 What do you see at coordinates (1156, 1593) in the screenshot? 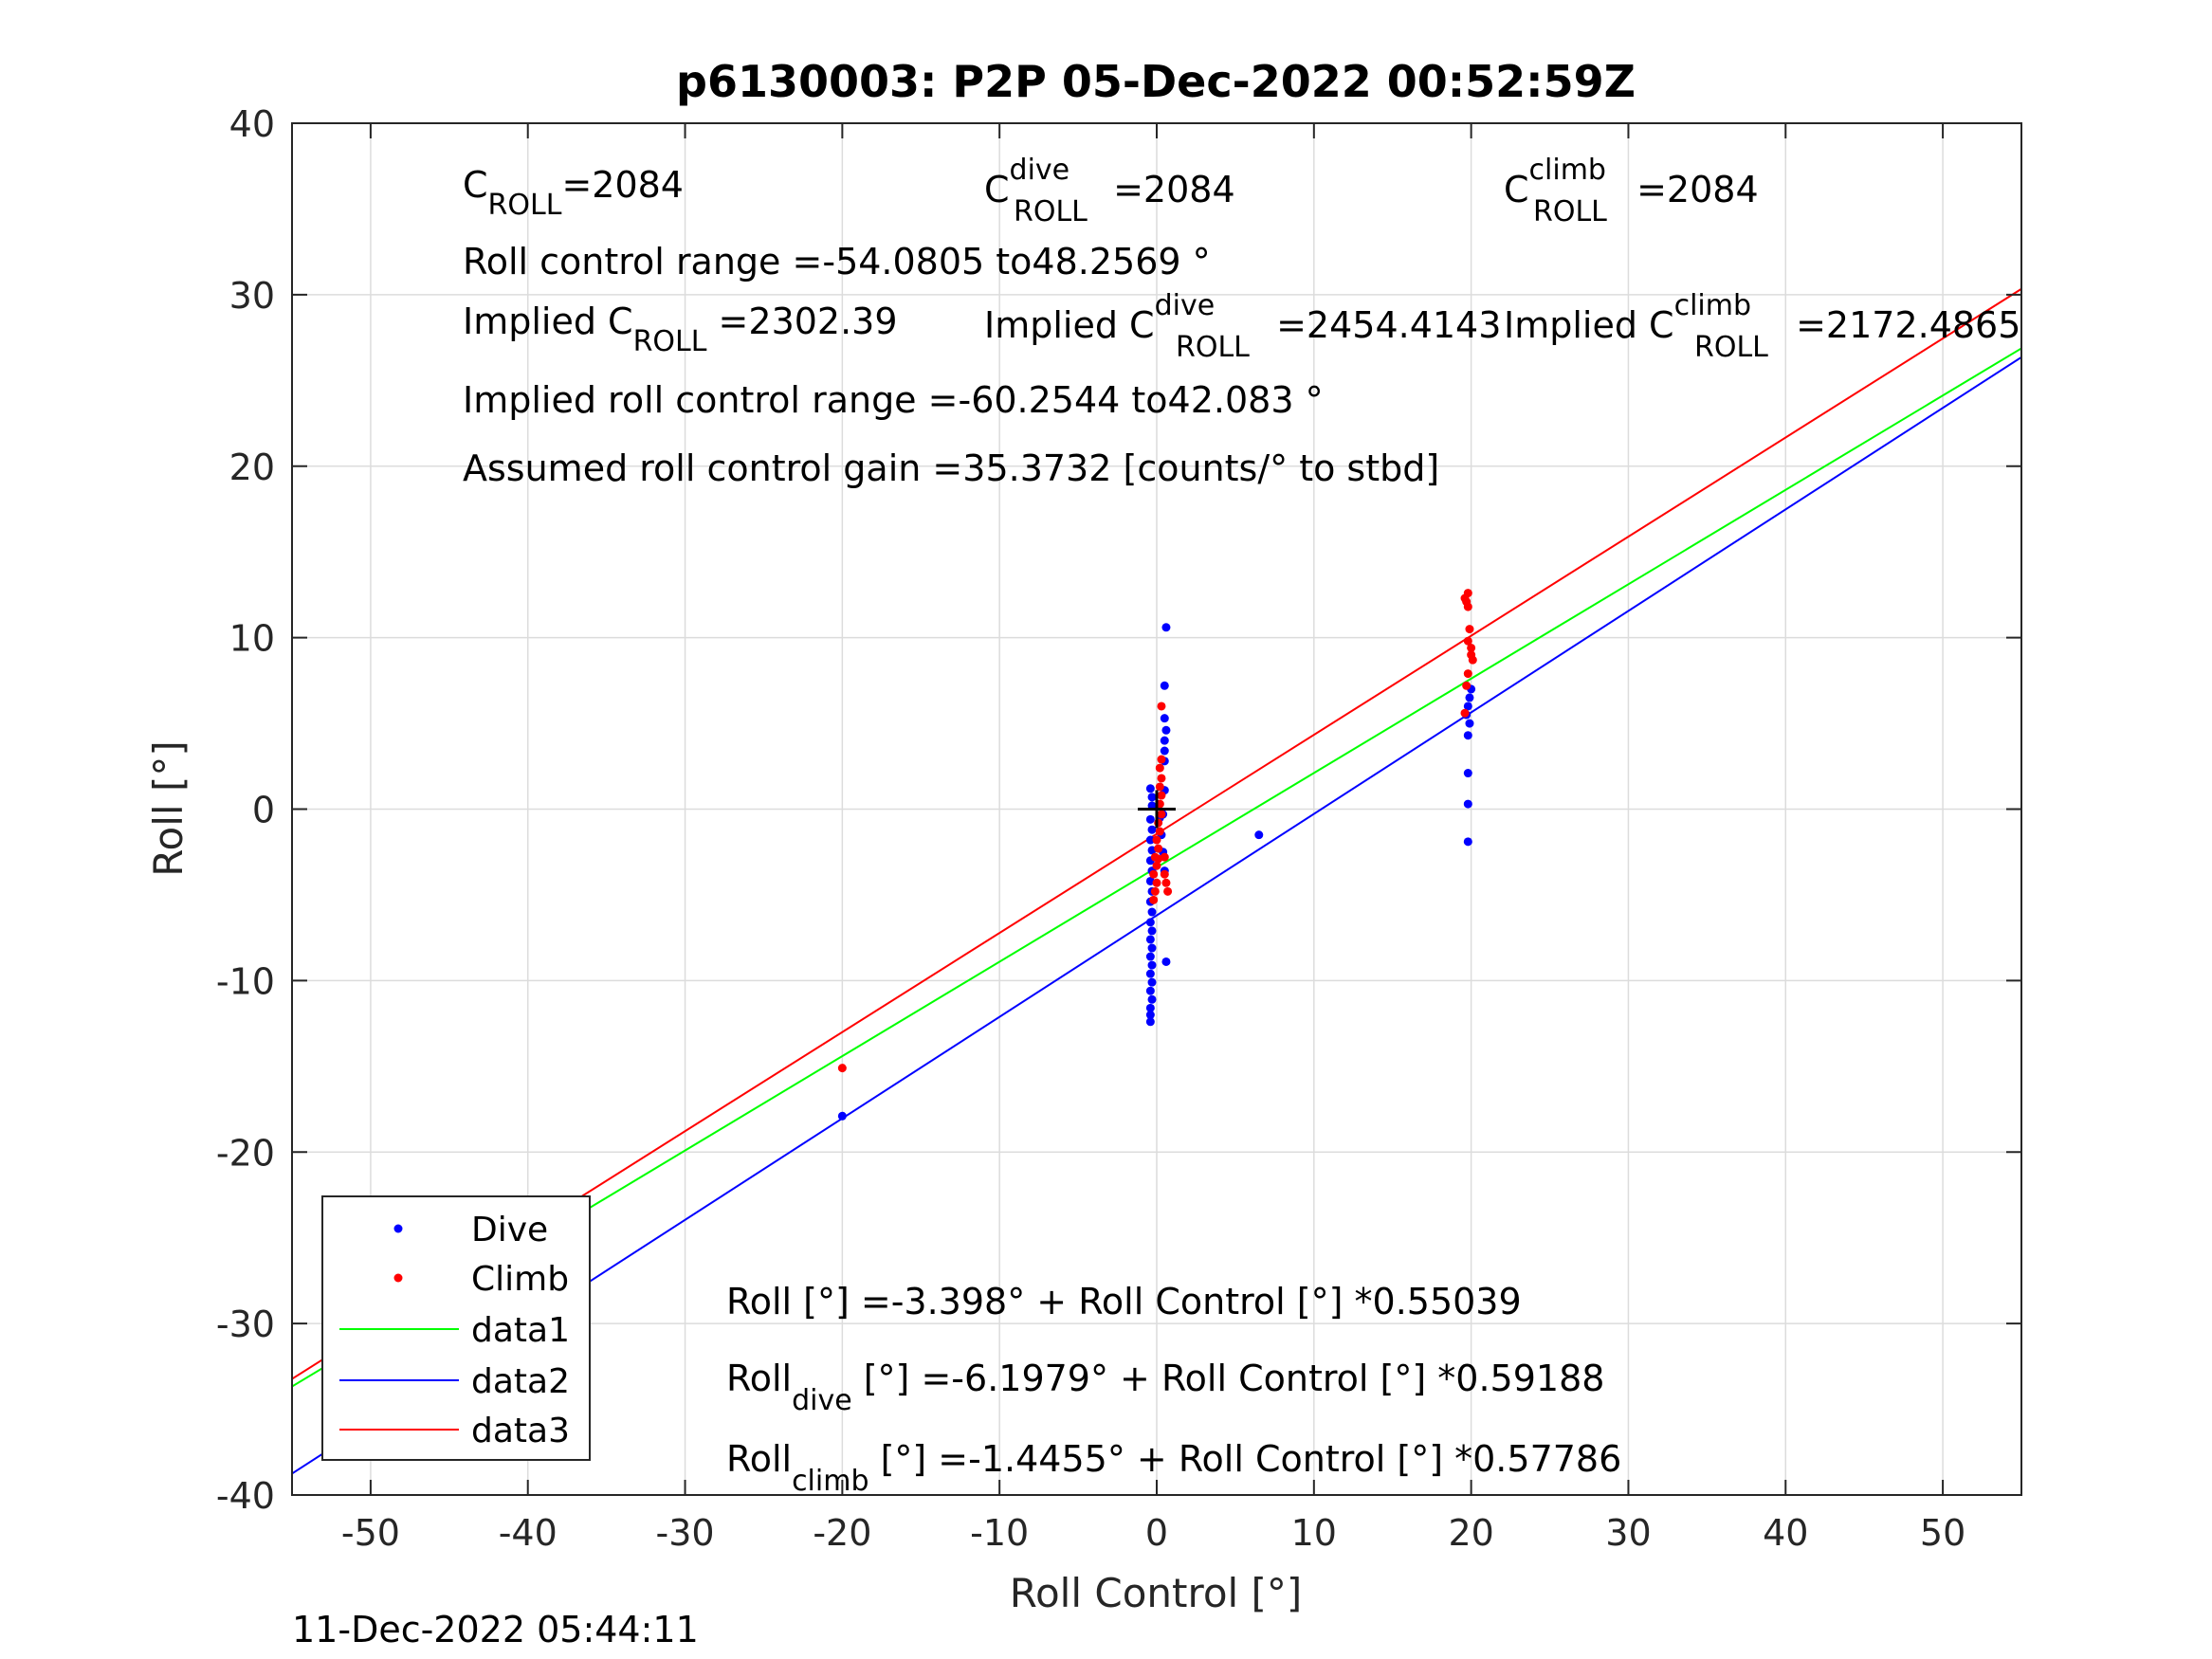
I see `x-axis-label: Roll Control [°]` at bounding box center [1156, 1593].